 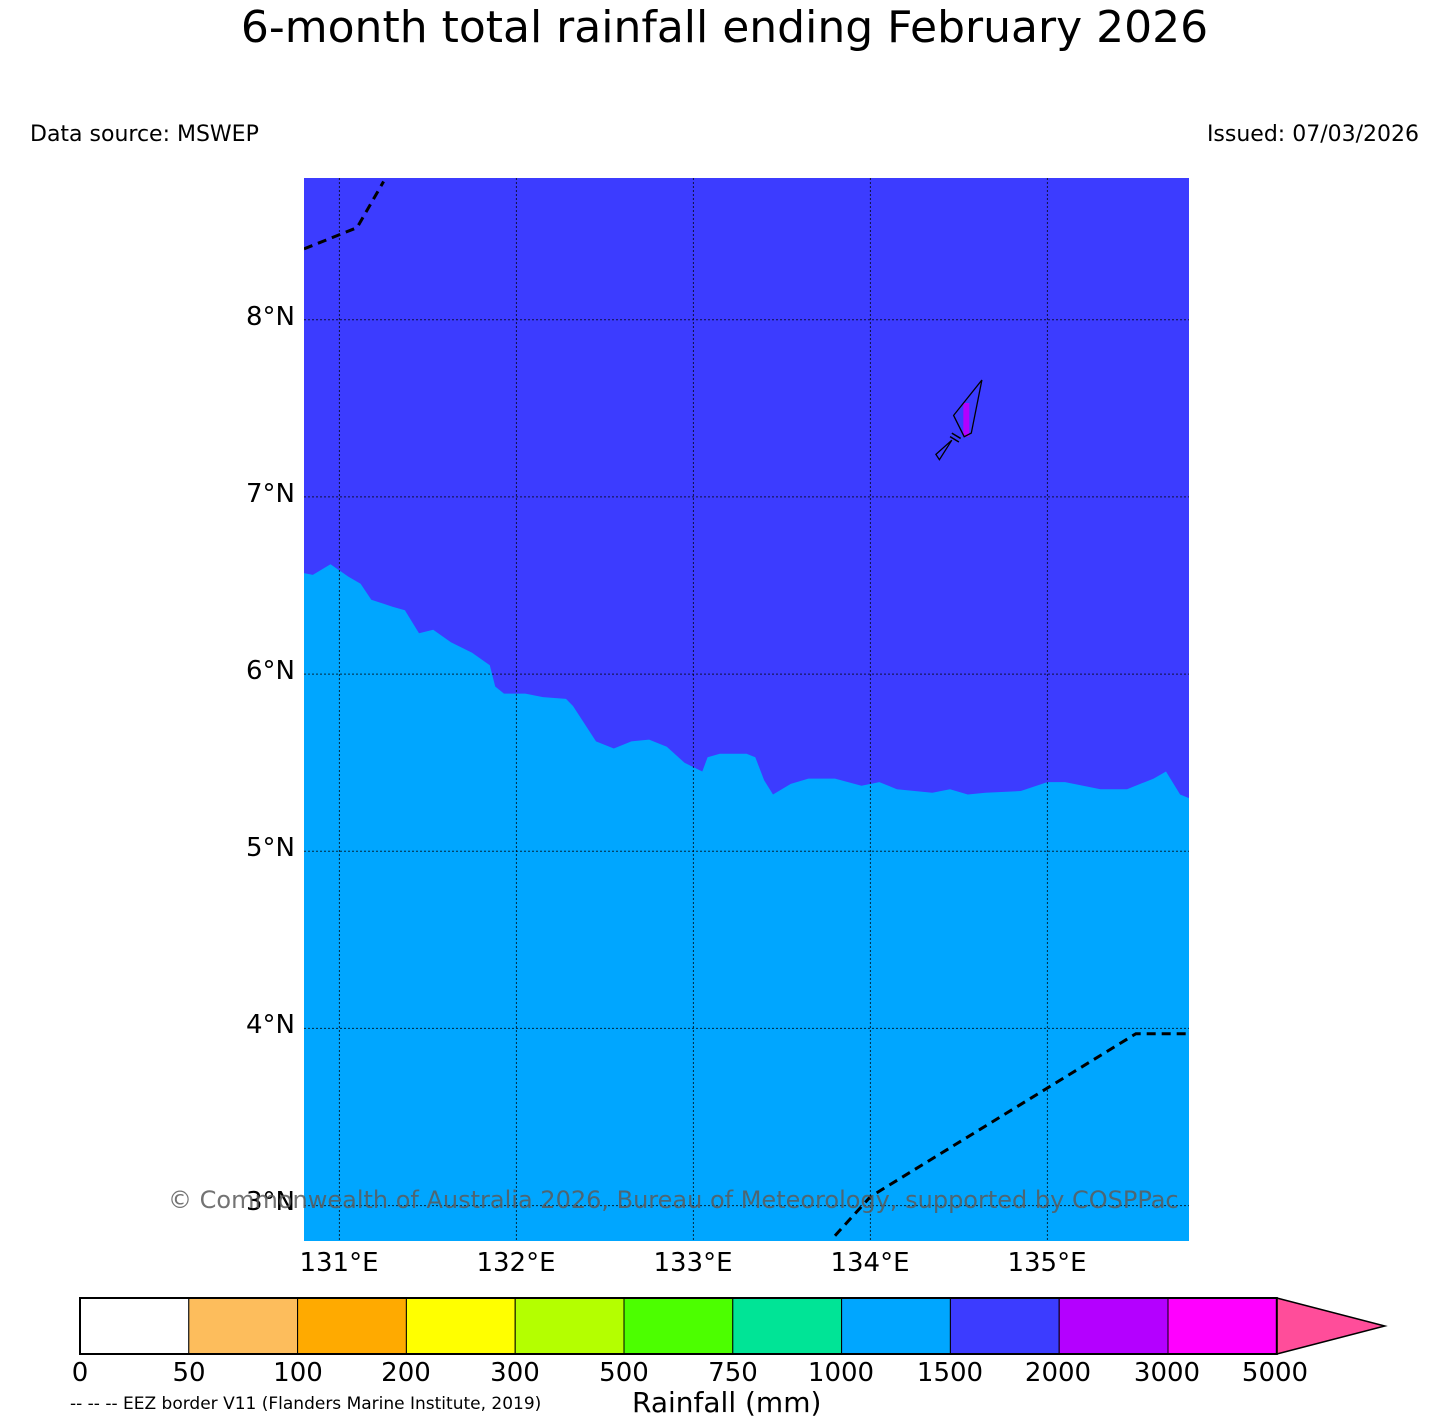 What do you see at coordinates (406, 1373) in the screenshot?
I see `colorbar-tick: 200` at bounding box center [406, 1373].